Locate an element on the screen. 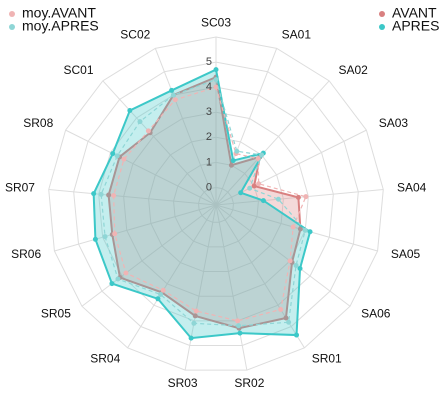  axis-label: SA05 is located at coordinates (406, 254).